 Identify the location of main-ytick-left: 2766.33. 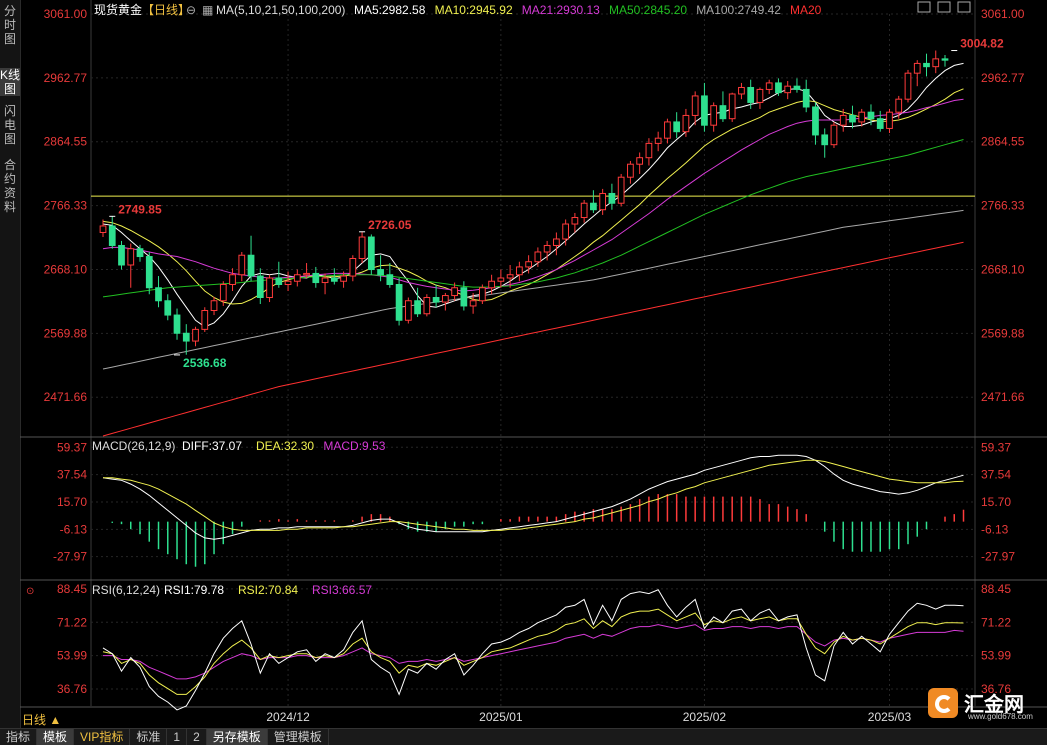
(66, 206).